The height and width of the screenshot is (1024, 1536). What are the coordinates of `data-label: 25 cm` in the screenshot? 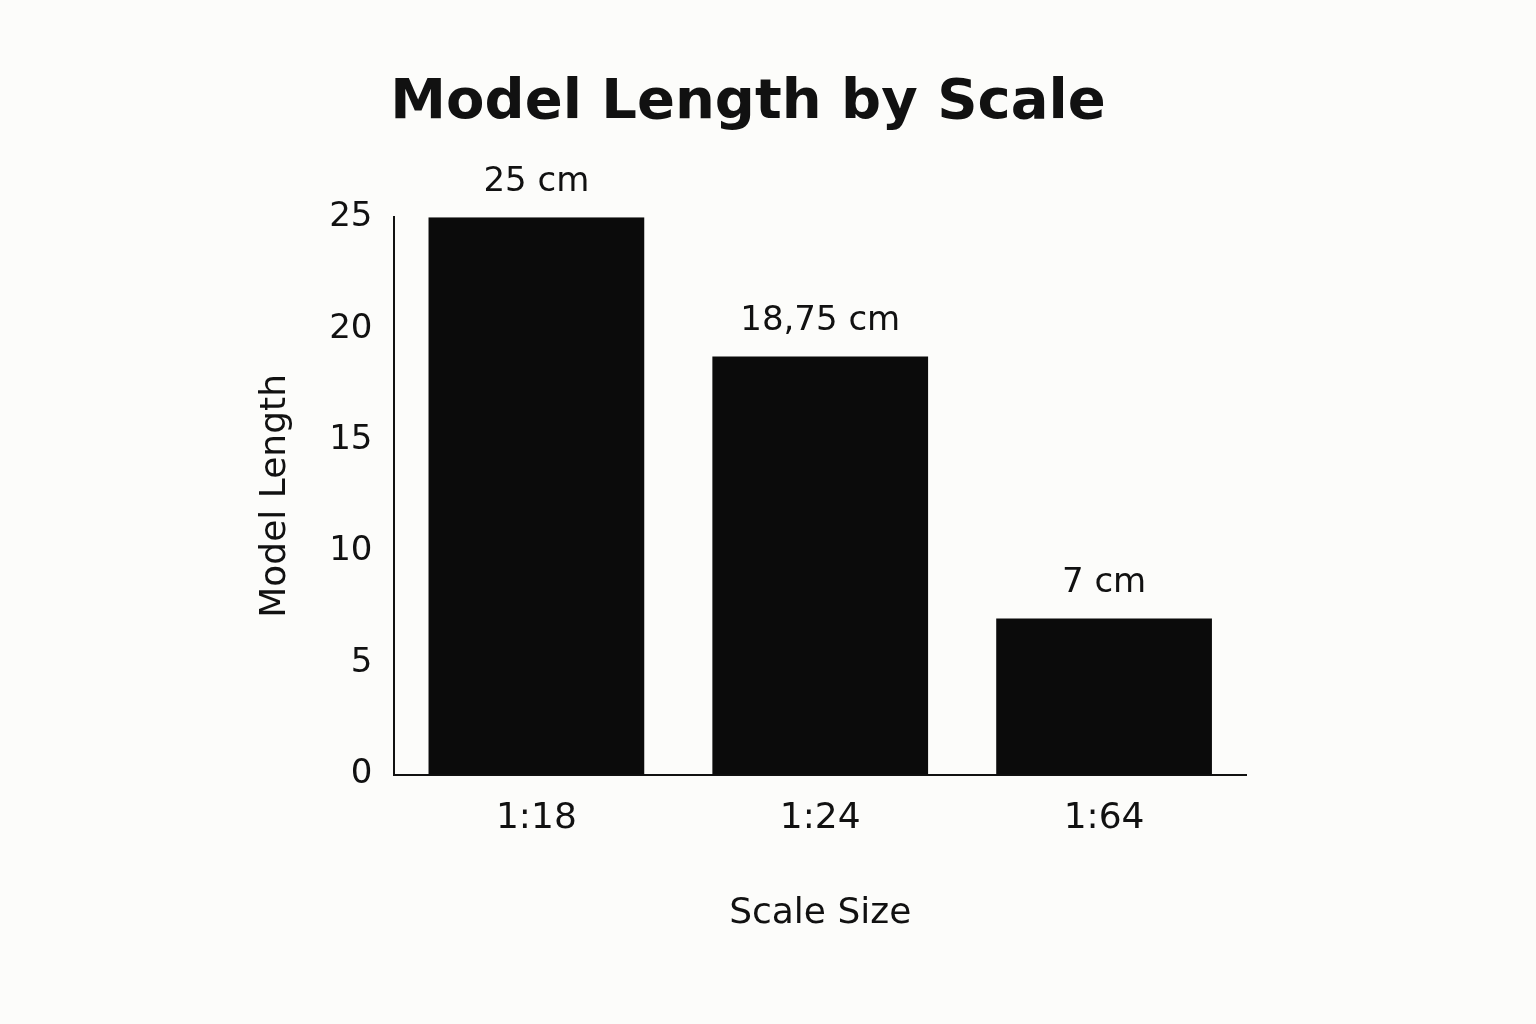 It's located at (536, 179).